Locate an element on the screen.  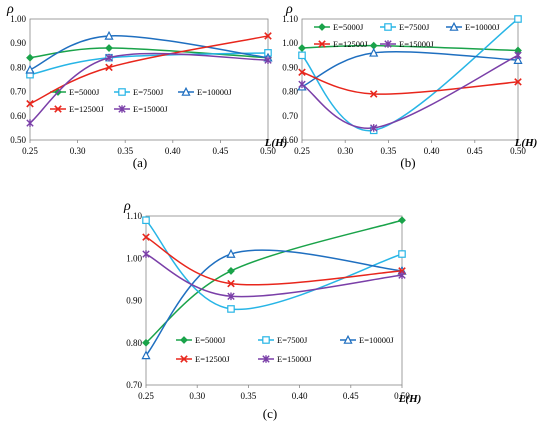
x-tick-label: 0.35 is located at coordinates (389, 151).